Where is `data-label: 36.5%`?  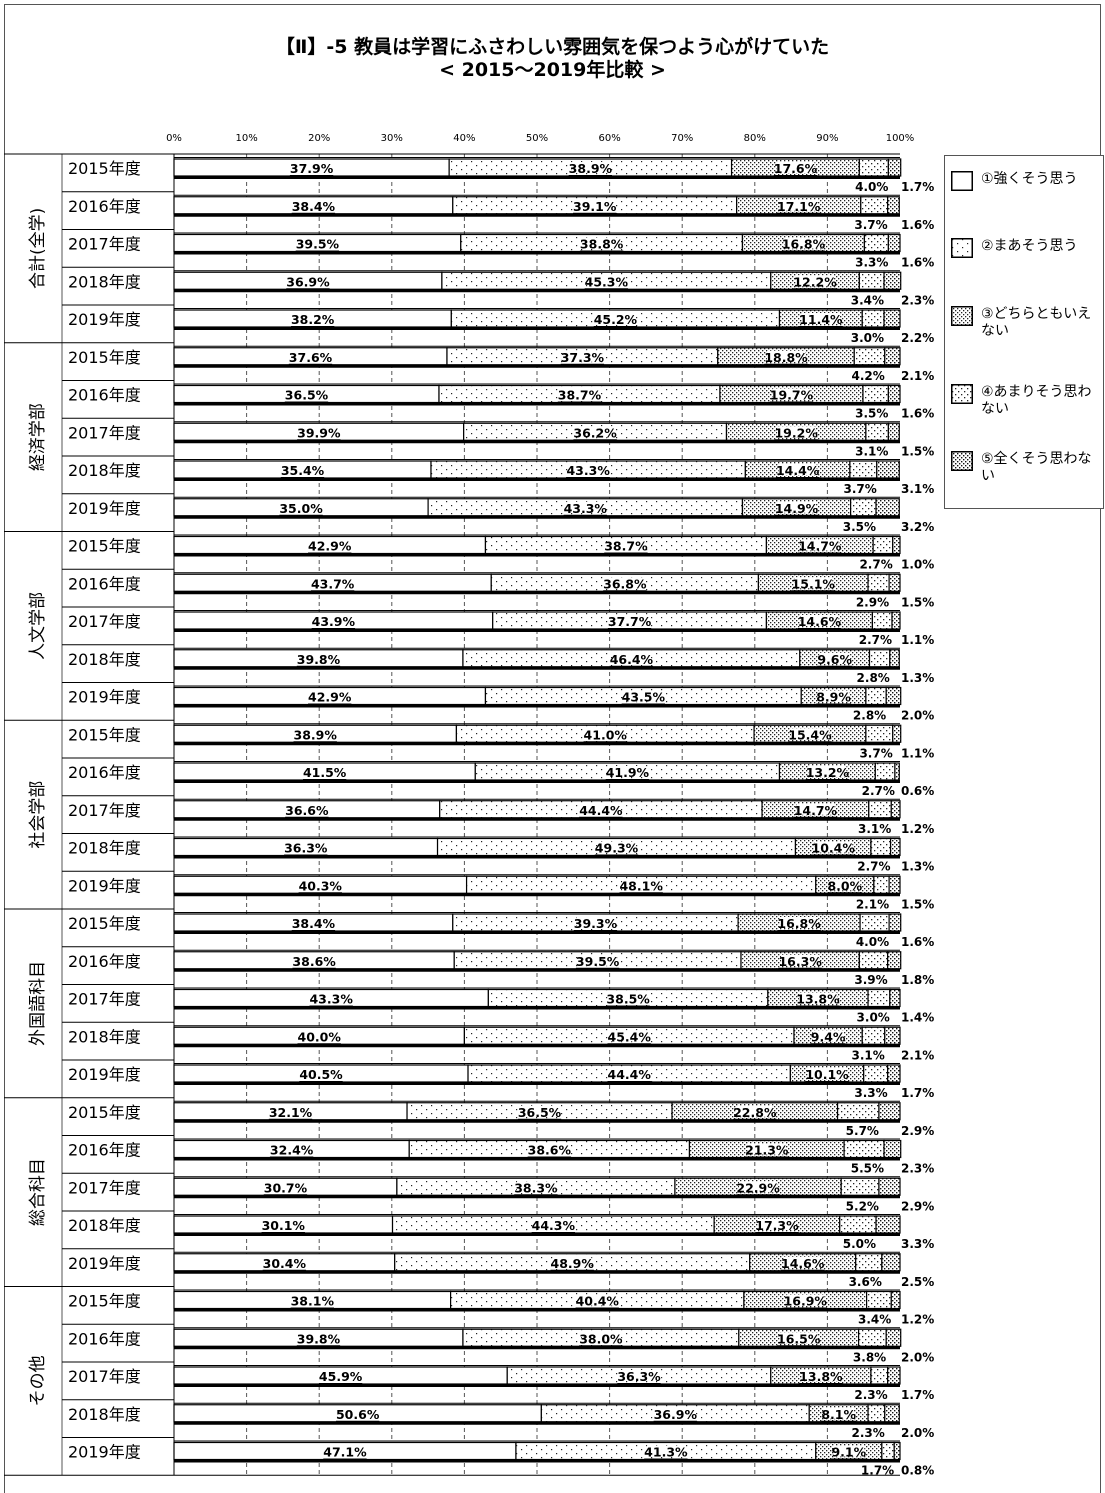
data-label: 36.5% is located at coordinates (540, 1112).